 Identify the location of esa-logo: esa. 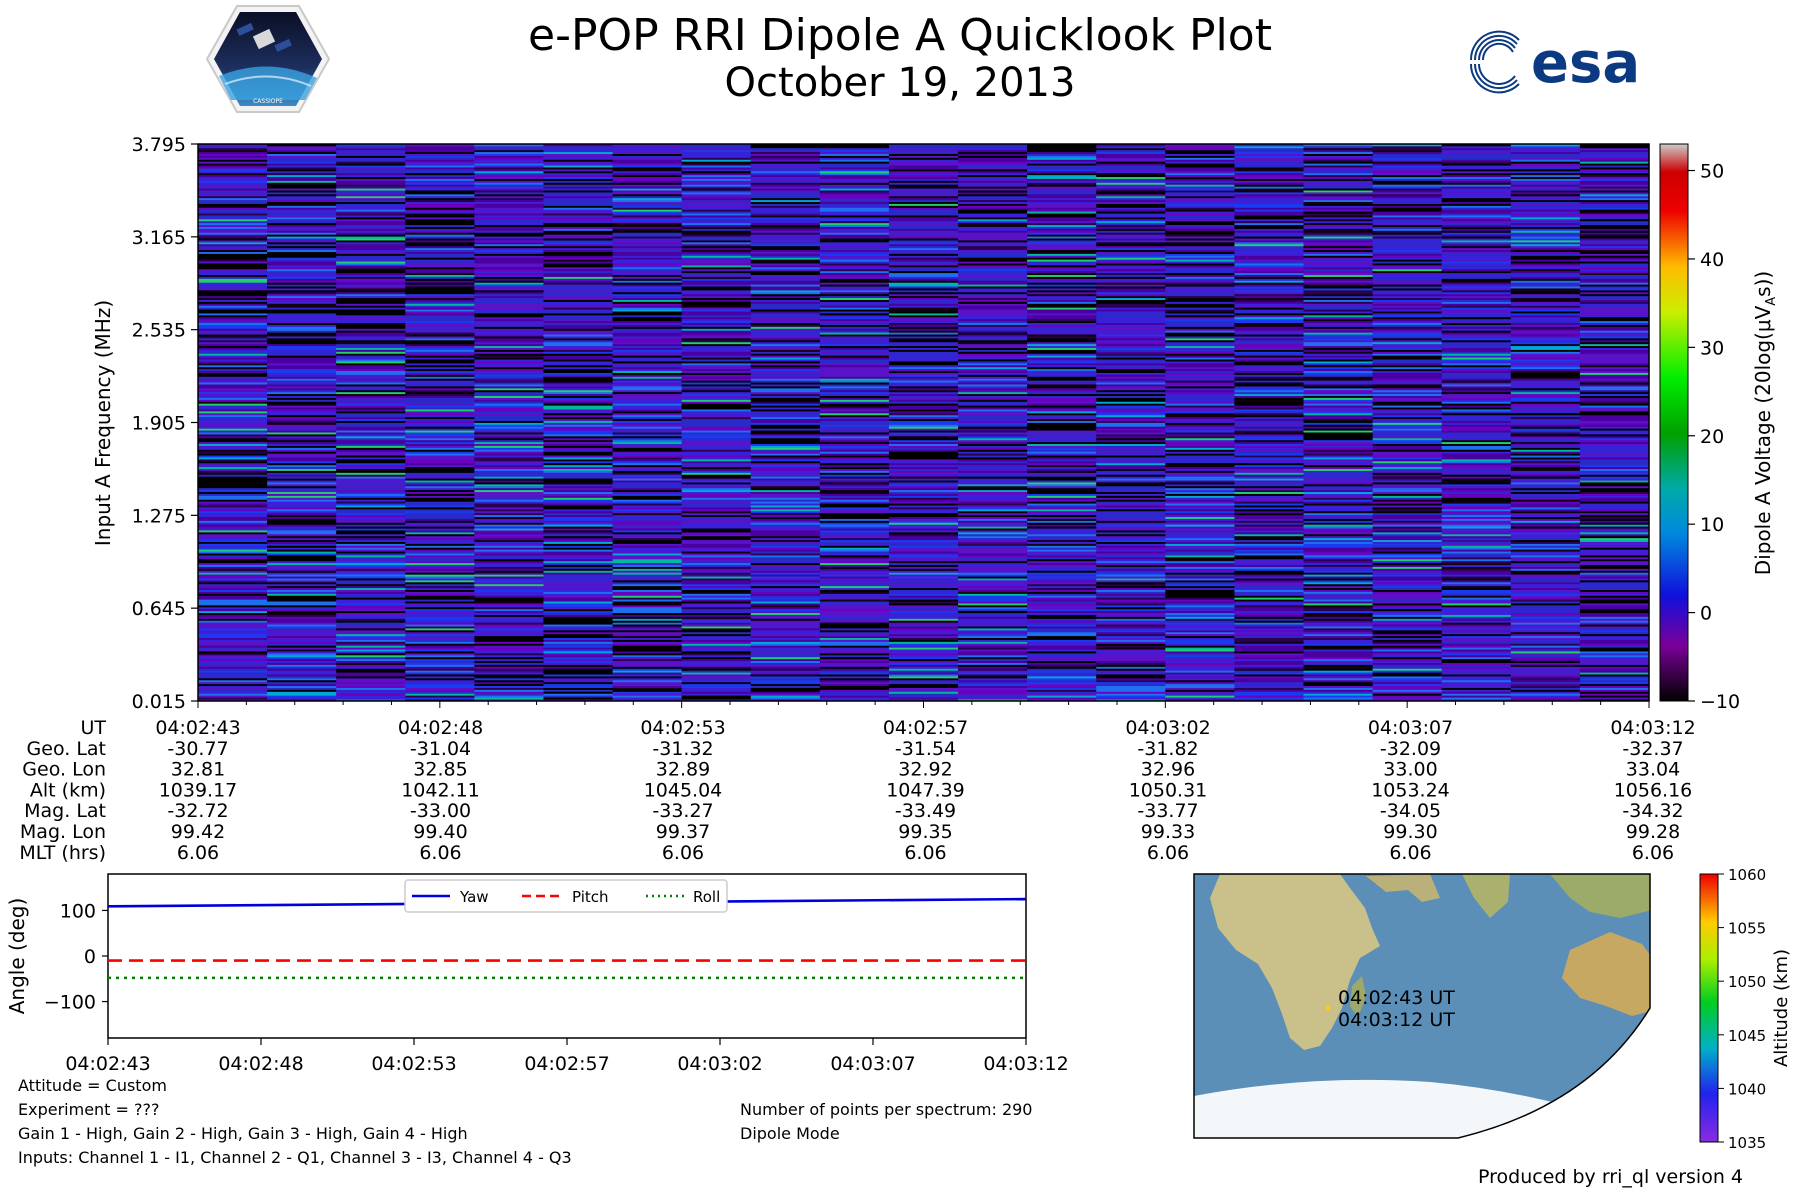
(1554, 63).